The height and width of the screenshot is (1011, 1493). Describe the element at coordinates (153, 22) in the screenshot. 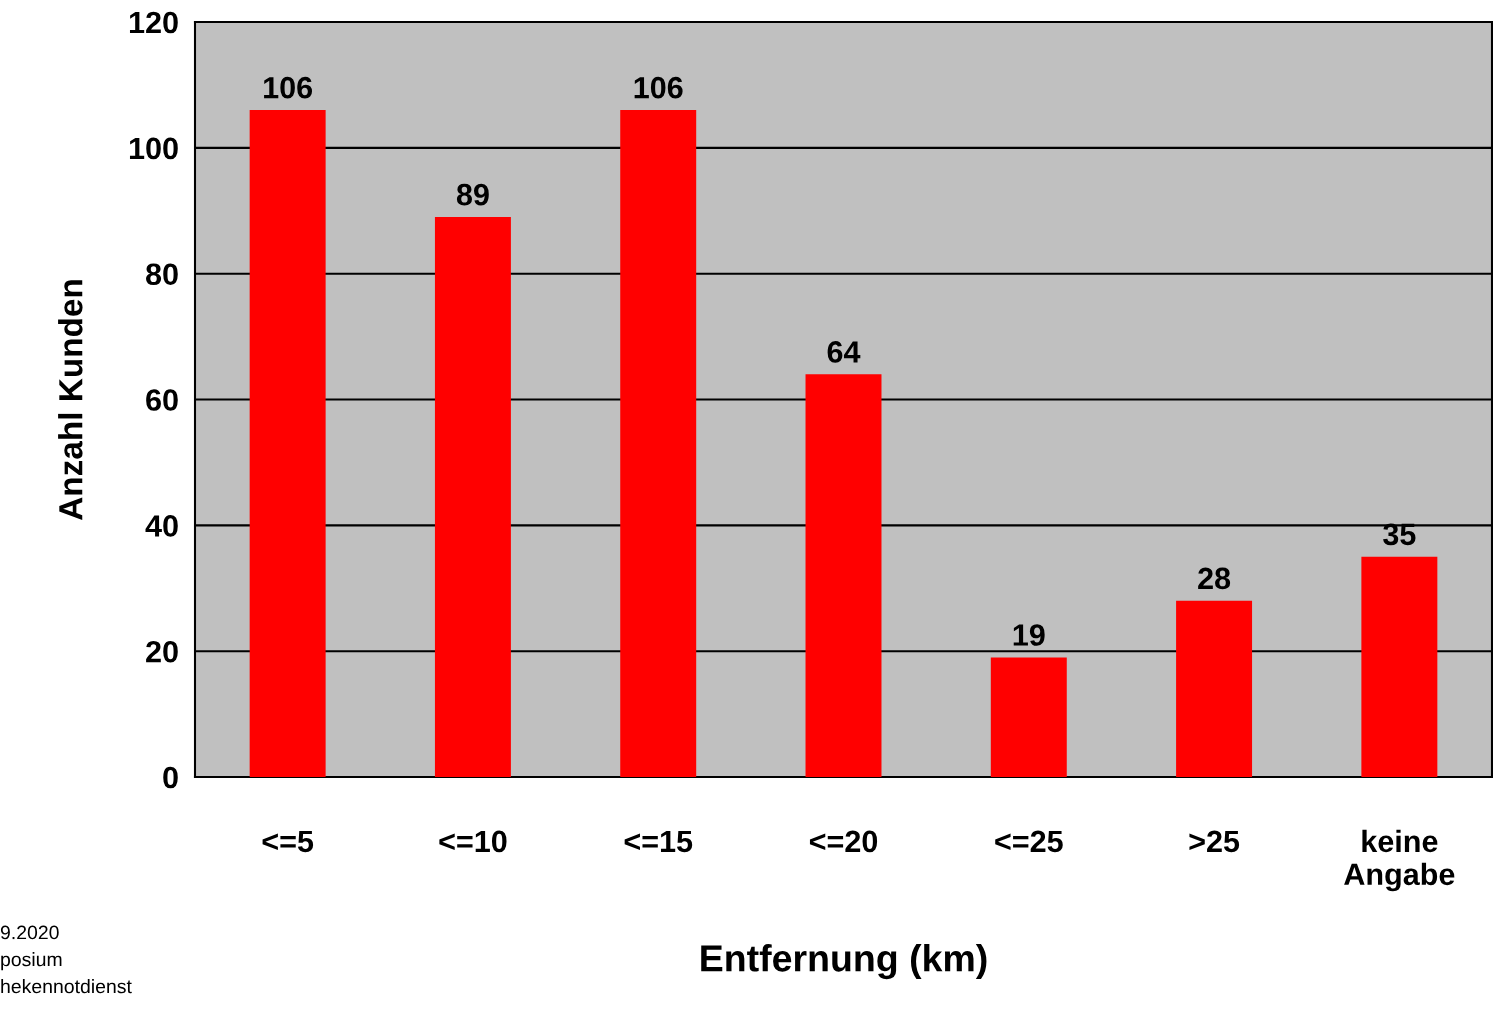

I see `y-tick-label: 120` at that location.